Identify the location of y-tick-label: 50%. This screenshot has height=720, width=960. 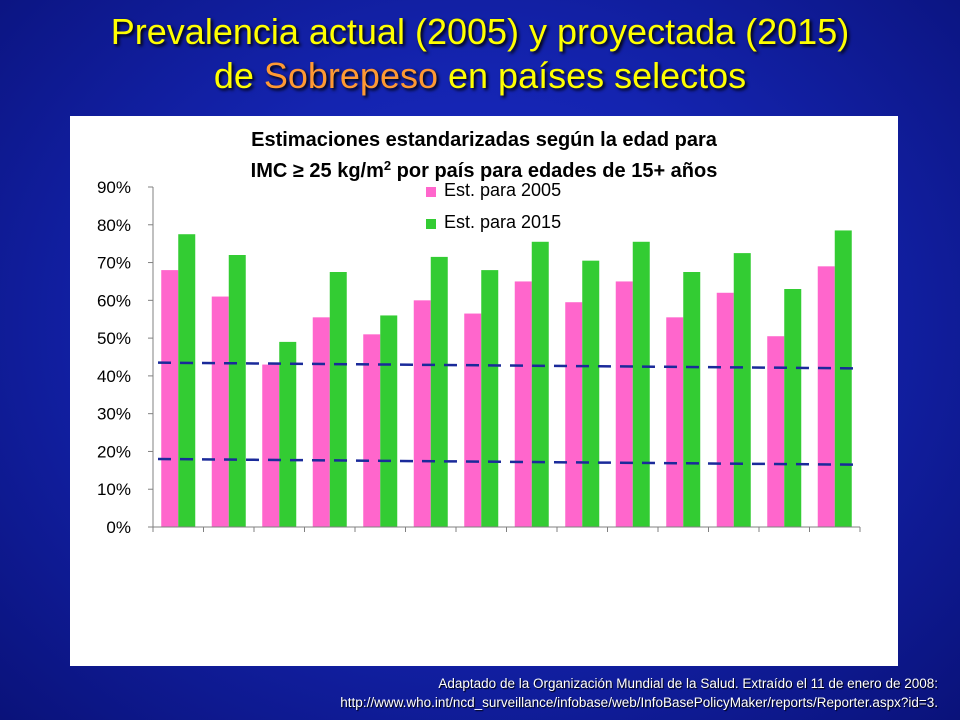
(114, 338).